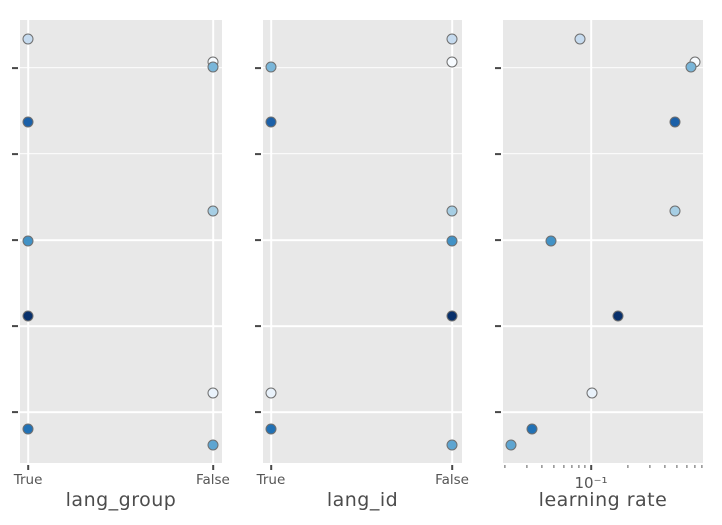 The height and width of the screenshot is (525, 722). Describe the element at coordinates (603, 500) in the screenshot. I see `x-axis-label-learning-rate: learning rate` at that location.